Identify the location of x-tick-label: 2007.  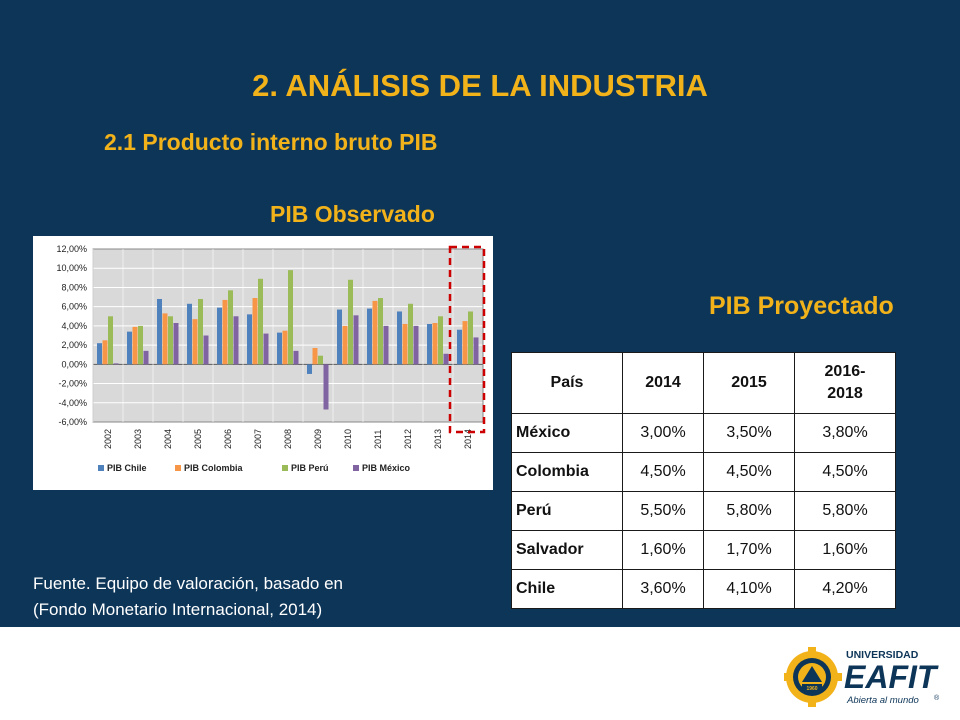
(258, 439).